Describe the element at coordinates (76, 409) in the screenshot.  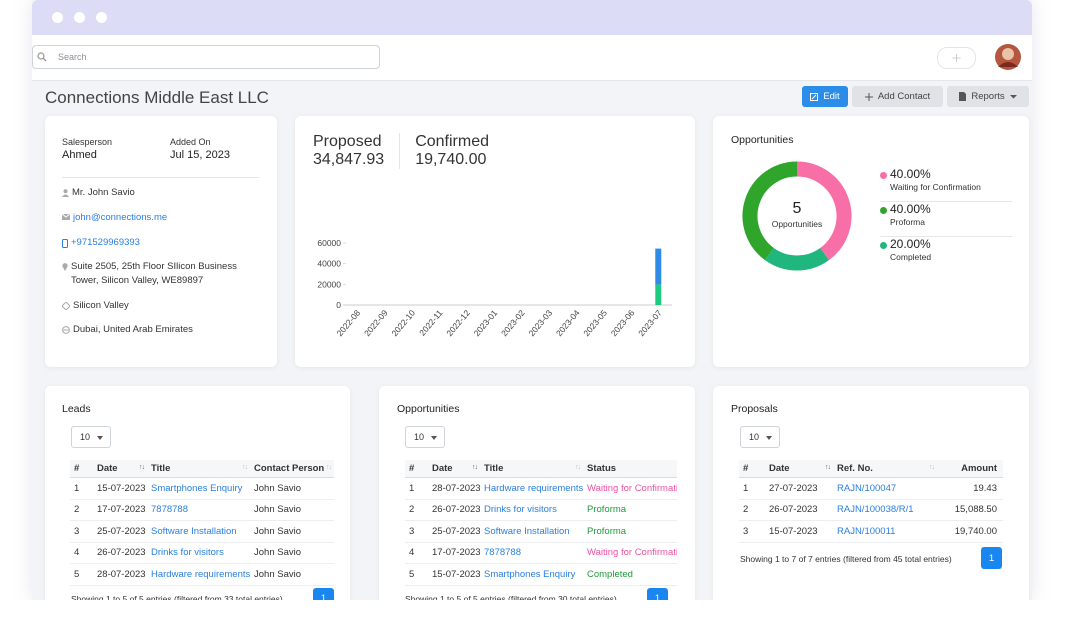
I see `card-title: Leads` at that location.